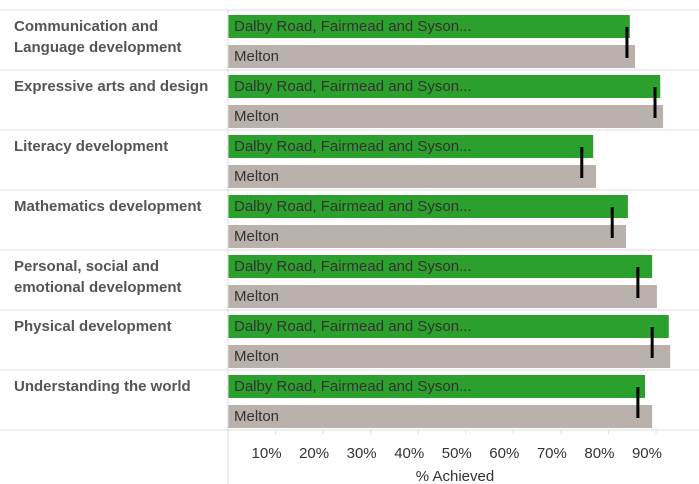  I want to click on category-label-box: Physical development, so click(93, 326).